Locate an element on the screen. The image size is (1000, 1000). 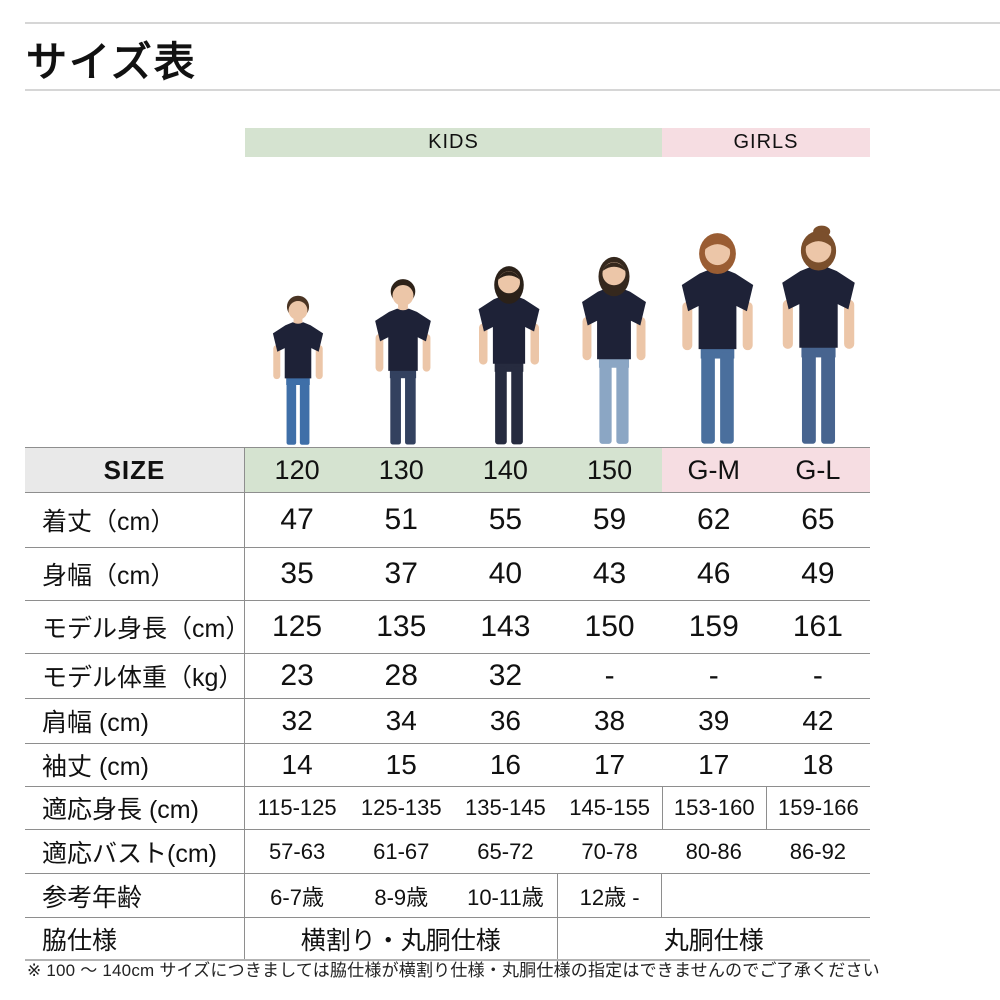
data-cell: 65 is located at coordinates (818, 519).